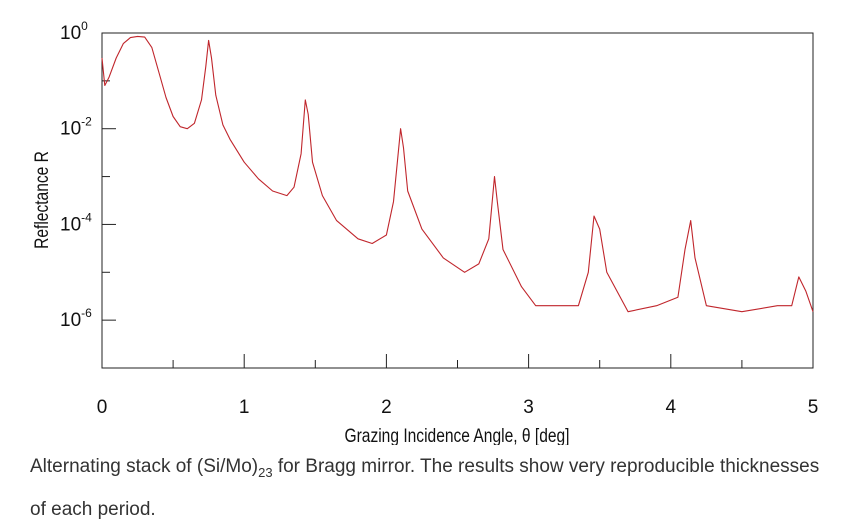 This screenshot has width=858, height=528. Describe the element at coordinates (86, 313) in the screenshot. I see `y-tick-exponent: -6` at that location.